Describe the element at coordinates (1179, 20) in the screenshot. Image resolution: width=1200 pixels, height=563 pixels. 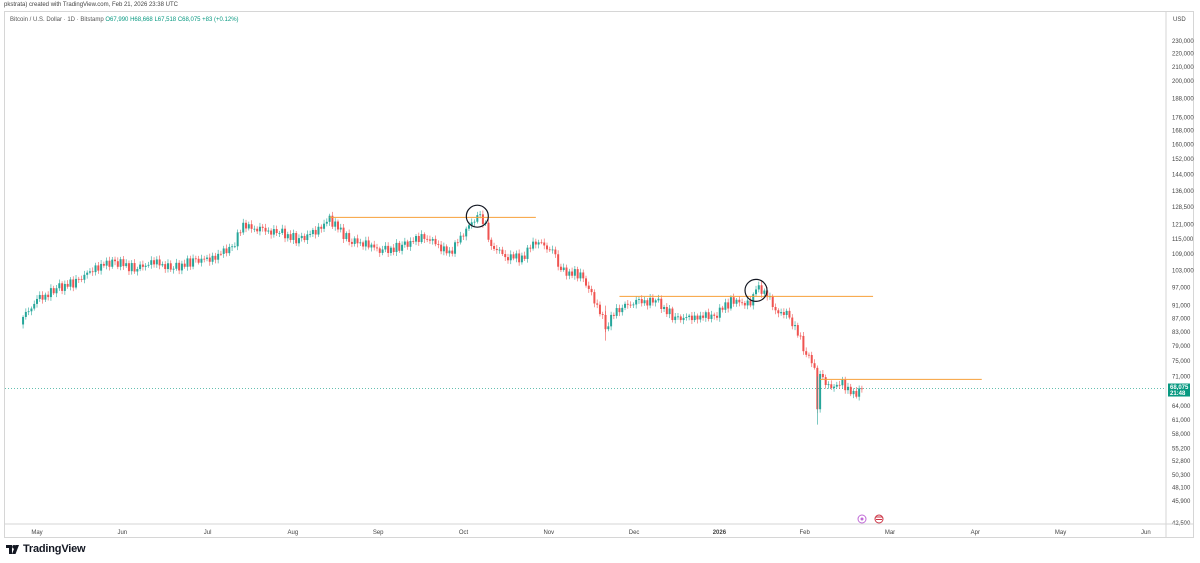
I see `price-axis-currency: USD` at that location.